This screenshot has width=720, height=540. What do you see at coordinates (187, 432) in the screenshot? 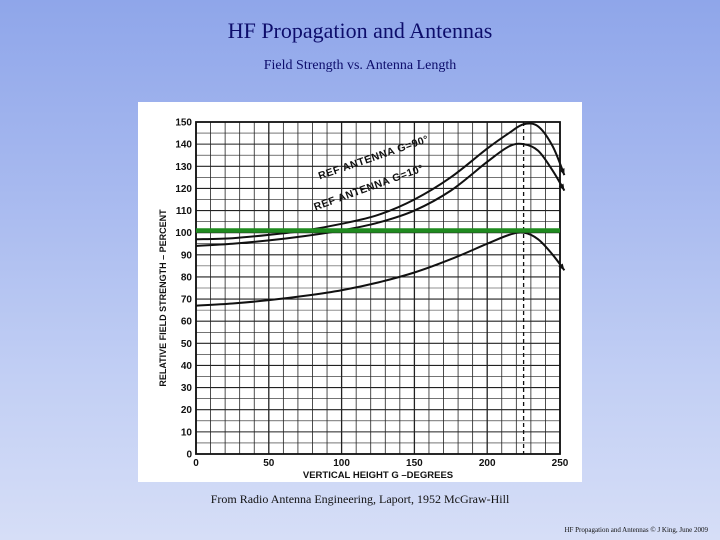
I see `y-tick-label: 10` at bounding box center [187, 432].